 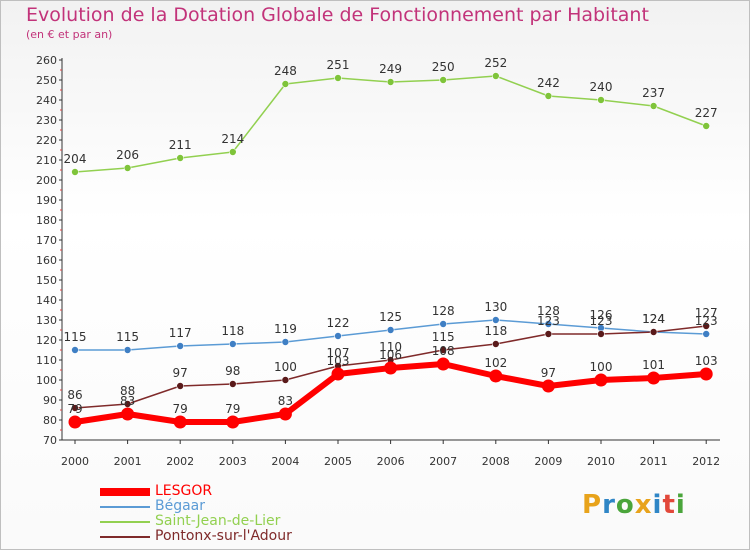 What do you see at coordinates (180, 333) in the screenshot?
I see `data-label: 117` at bounding box center [180, 333].